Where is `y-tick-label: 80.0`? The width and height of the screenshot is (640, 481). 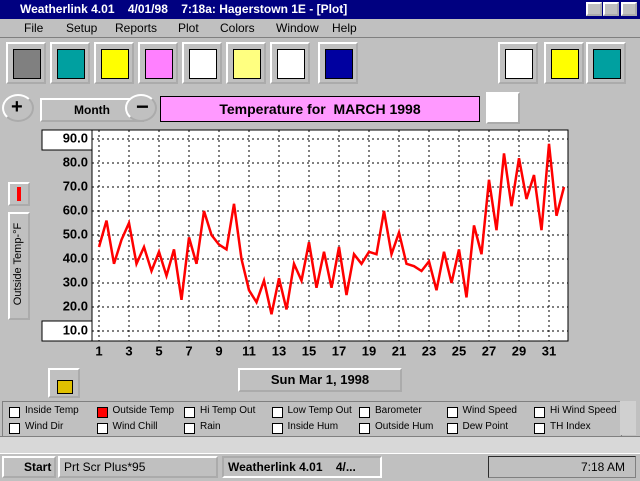 y-tick-label: 80.0 is located at coordinates (75, 161).